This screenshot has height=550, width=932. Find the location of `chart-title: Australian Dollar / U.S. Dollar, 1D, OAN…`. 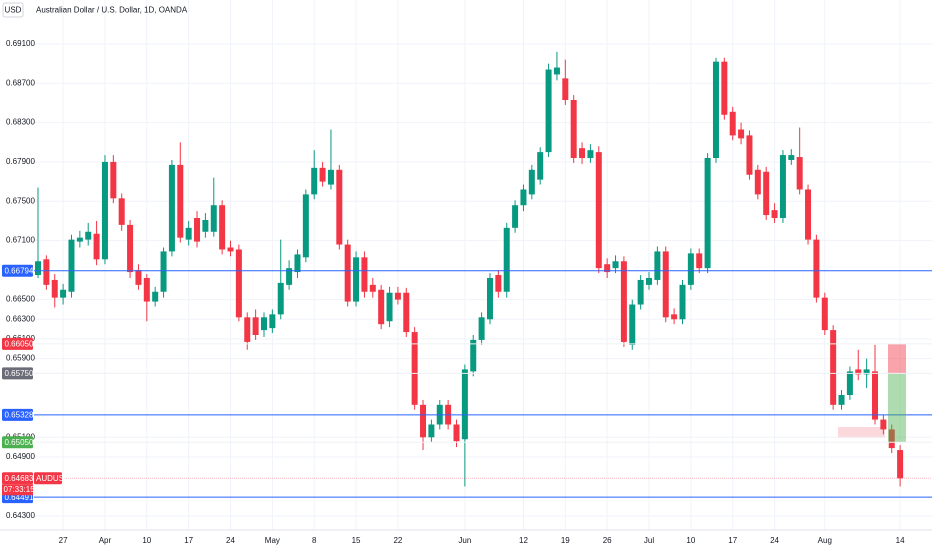

chart-title: Australian Dollar / U.S. Dollar, 1D, OAN… is located at coordinates (112, 10).